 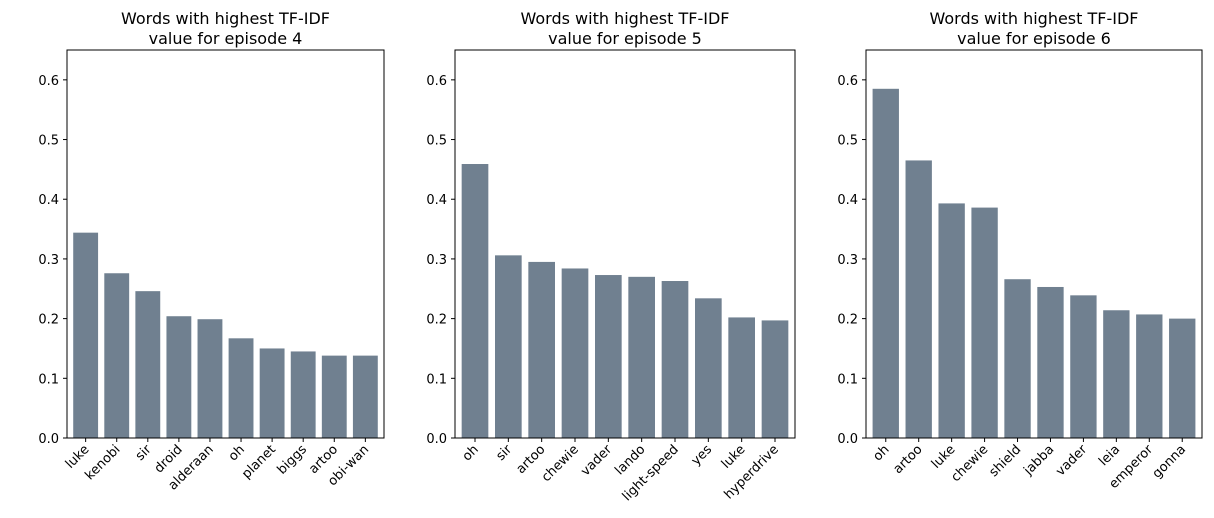 I want to click on bar-shield, so click(x=1017, y=358).